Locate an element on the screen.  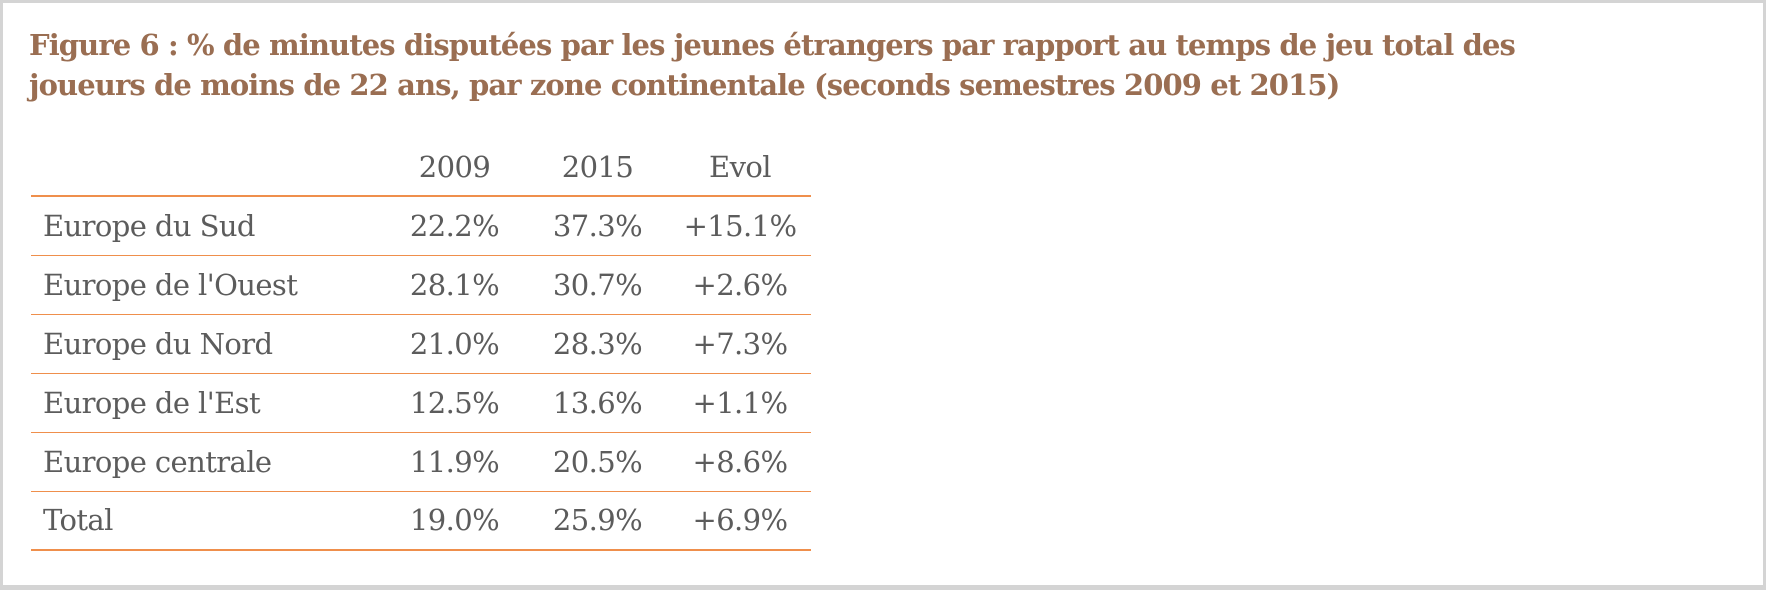
cell-2015: 37.3% is located at coordinates (597, 226).